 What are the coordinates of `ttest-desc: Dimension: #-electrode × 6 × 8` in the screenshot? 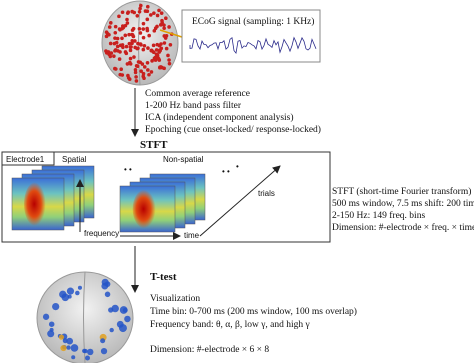 It's located at (209, 350).